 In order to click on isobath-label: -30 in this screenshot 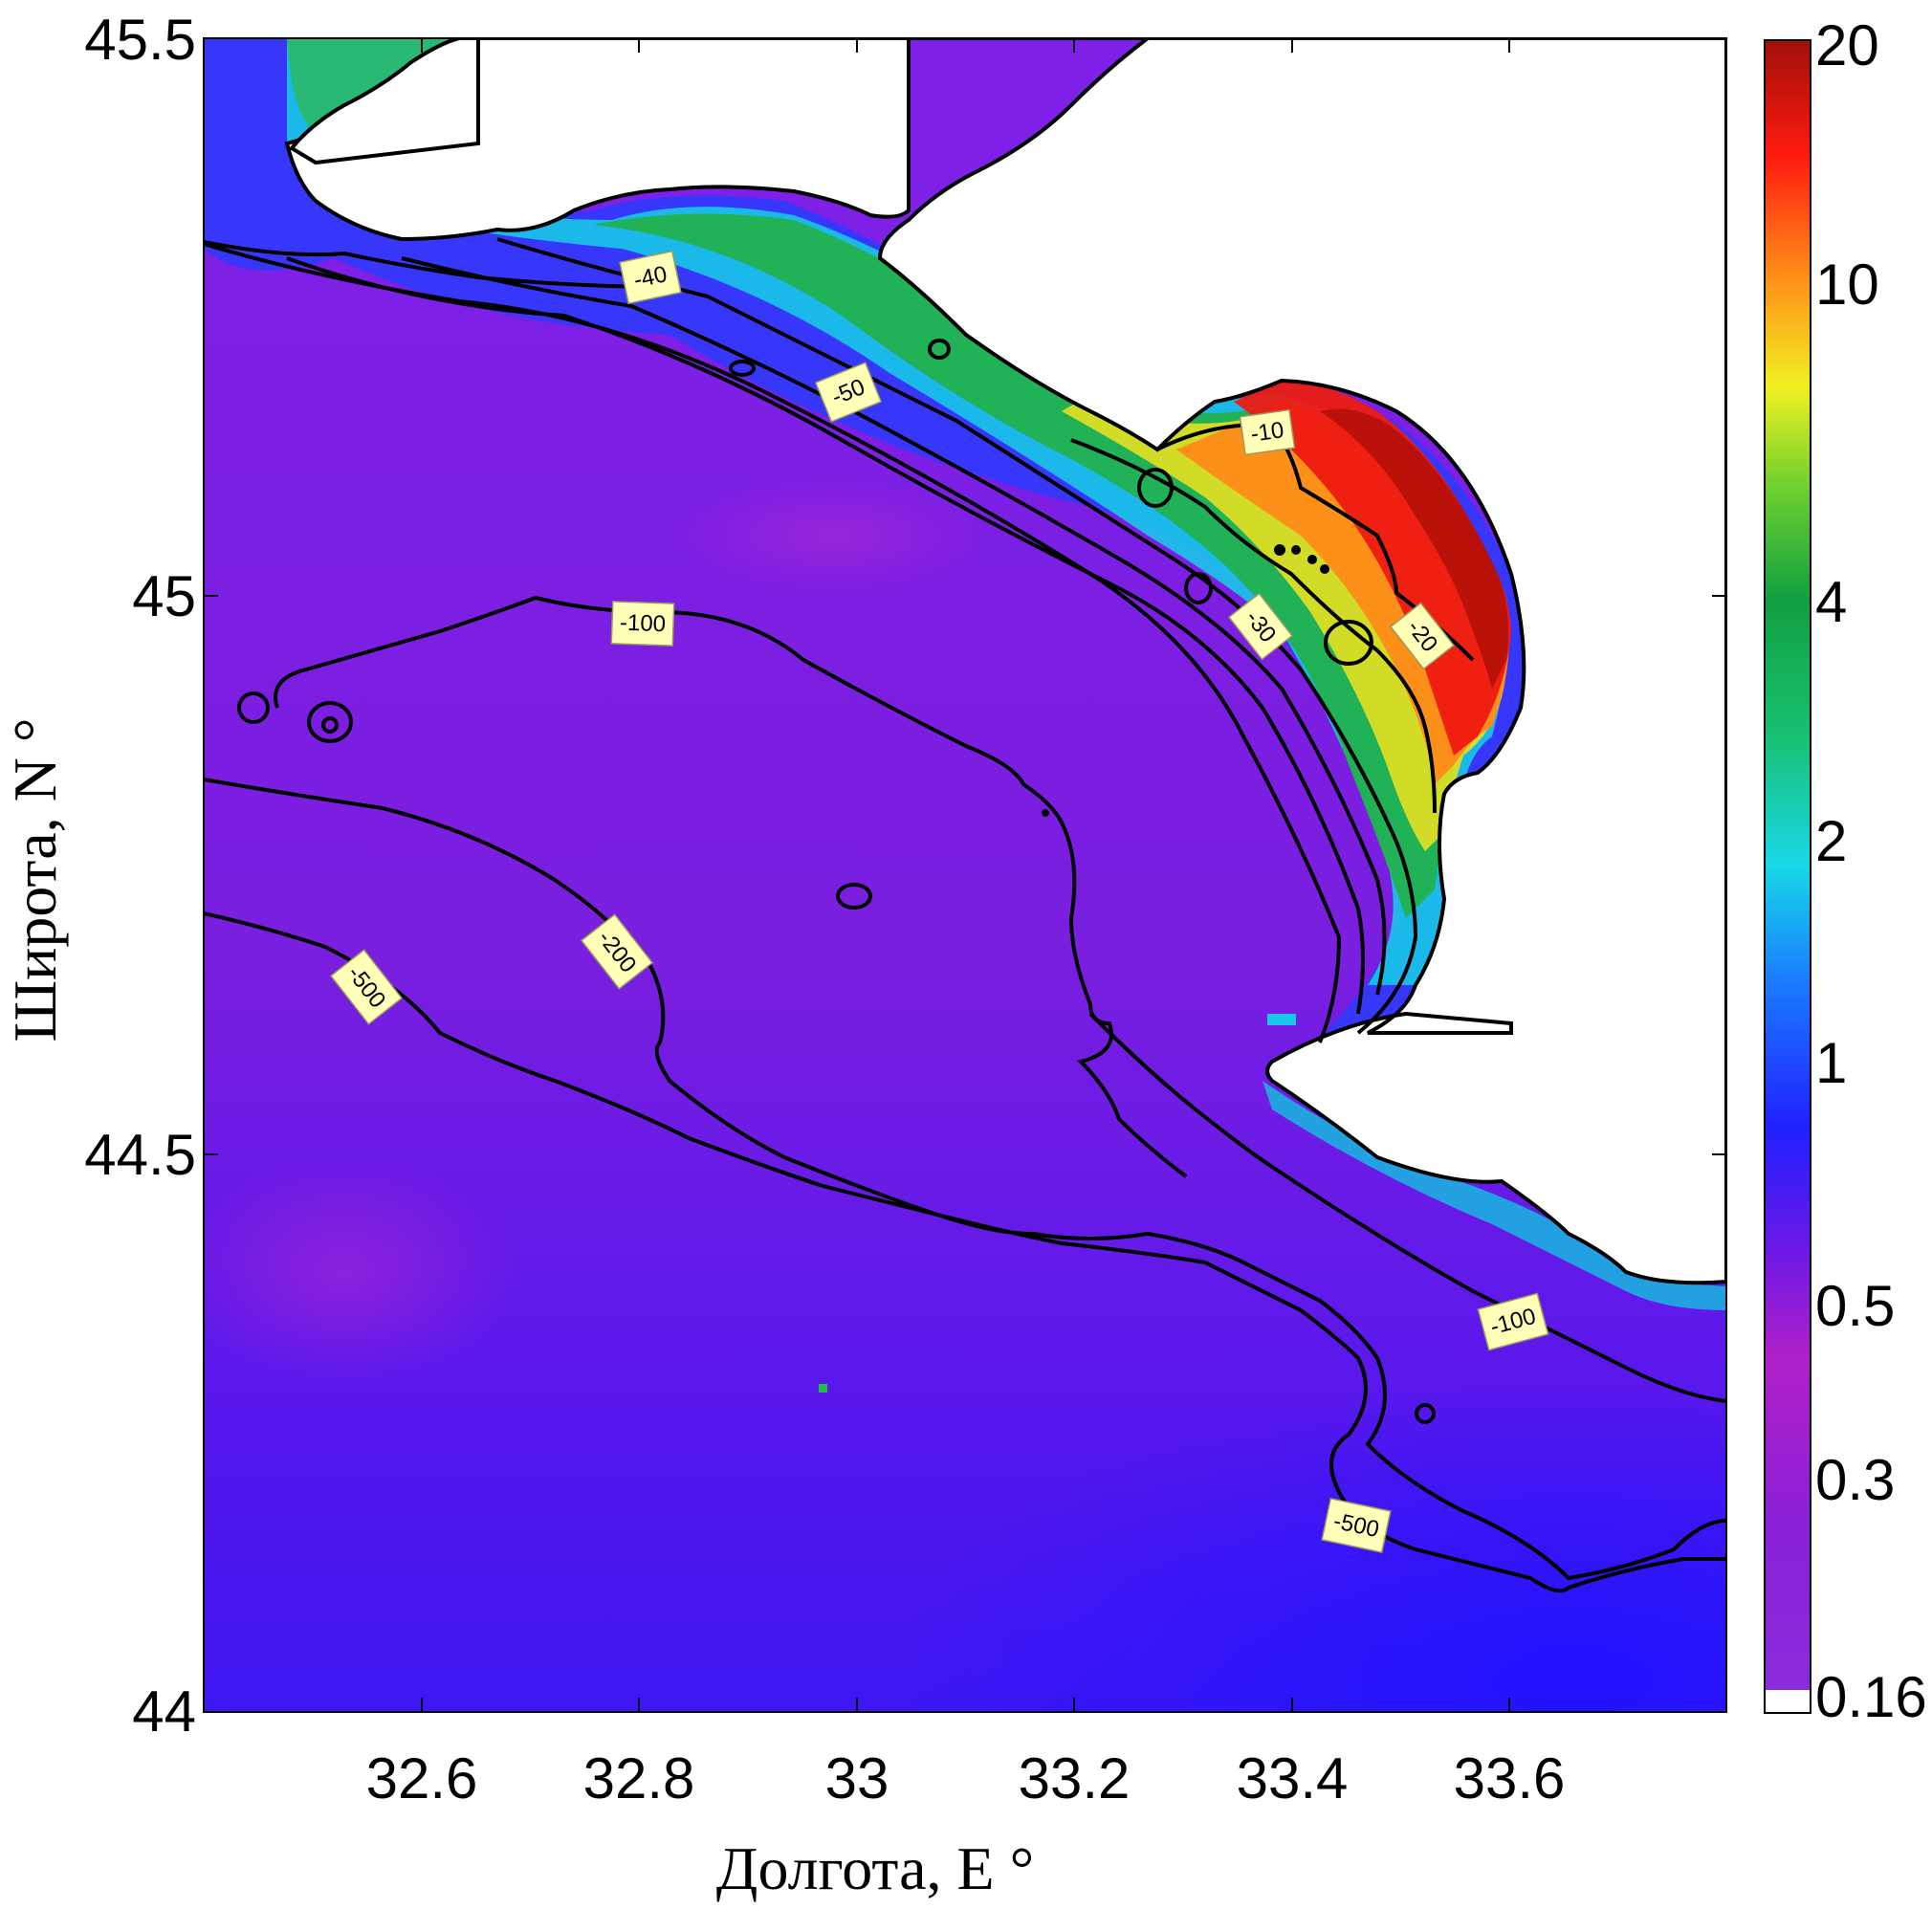, I will do `click(1260, 626)`.